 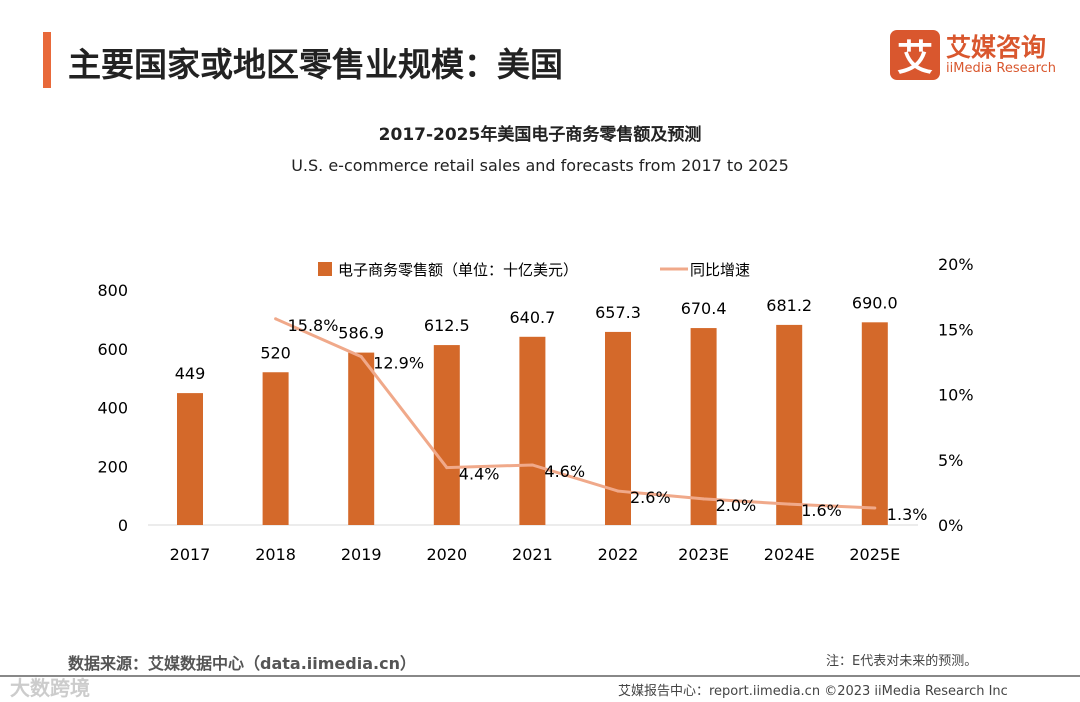 What do you see at coordinates (313, 325) in the screenshot?
I see `line-label: 15.8%` at bounding box center [313, 325].